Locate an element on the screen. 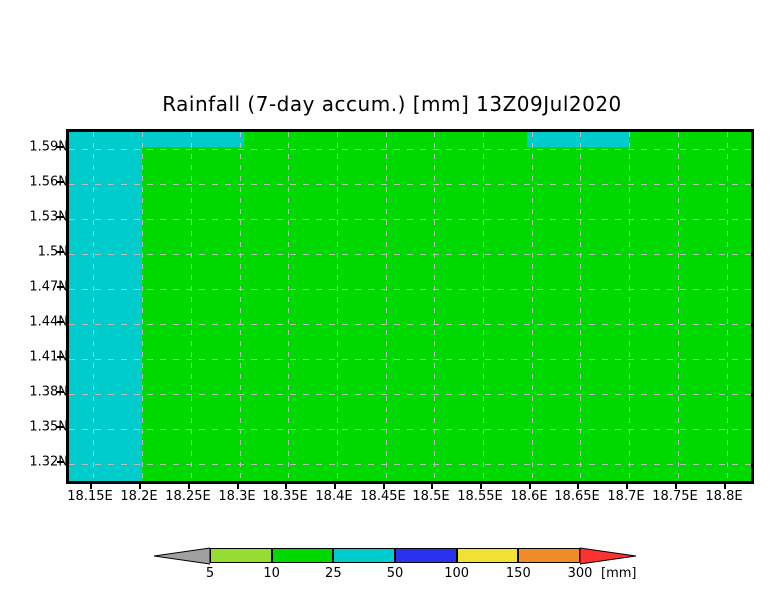  colorbar is located at coordinates (395, 556).